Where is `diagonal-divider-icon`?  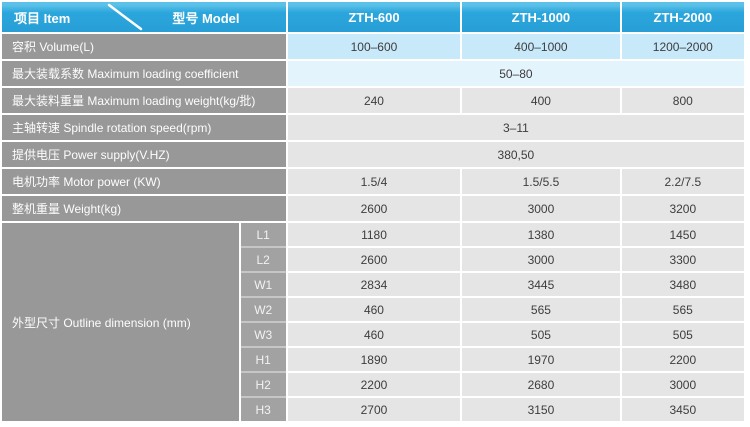 diagonal-divider-icon is located at coordinates (125, 17).